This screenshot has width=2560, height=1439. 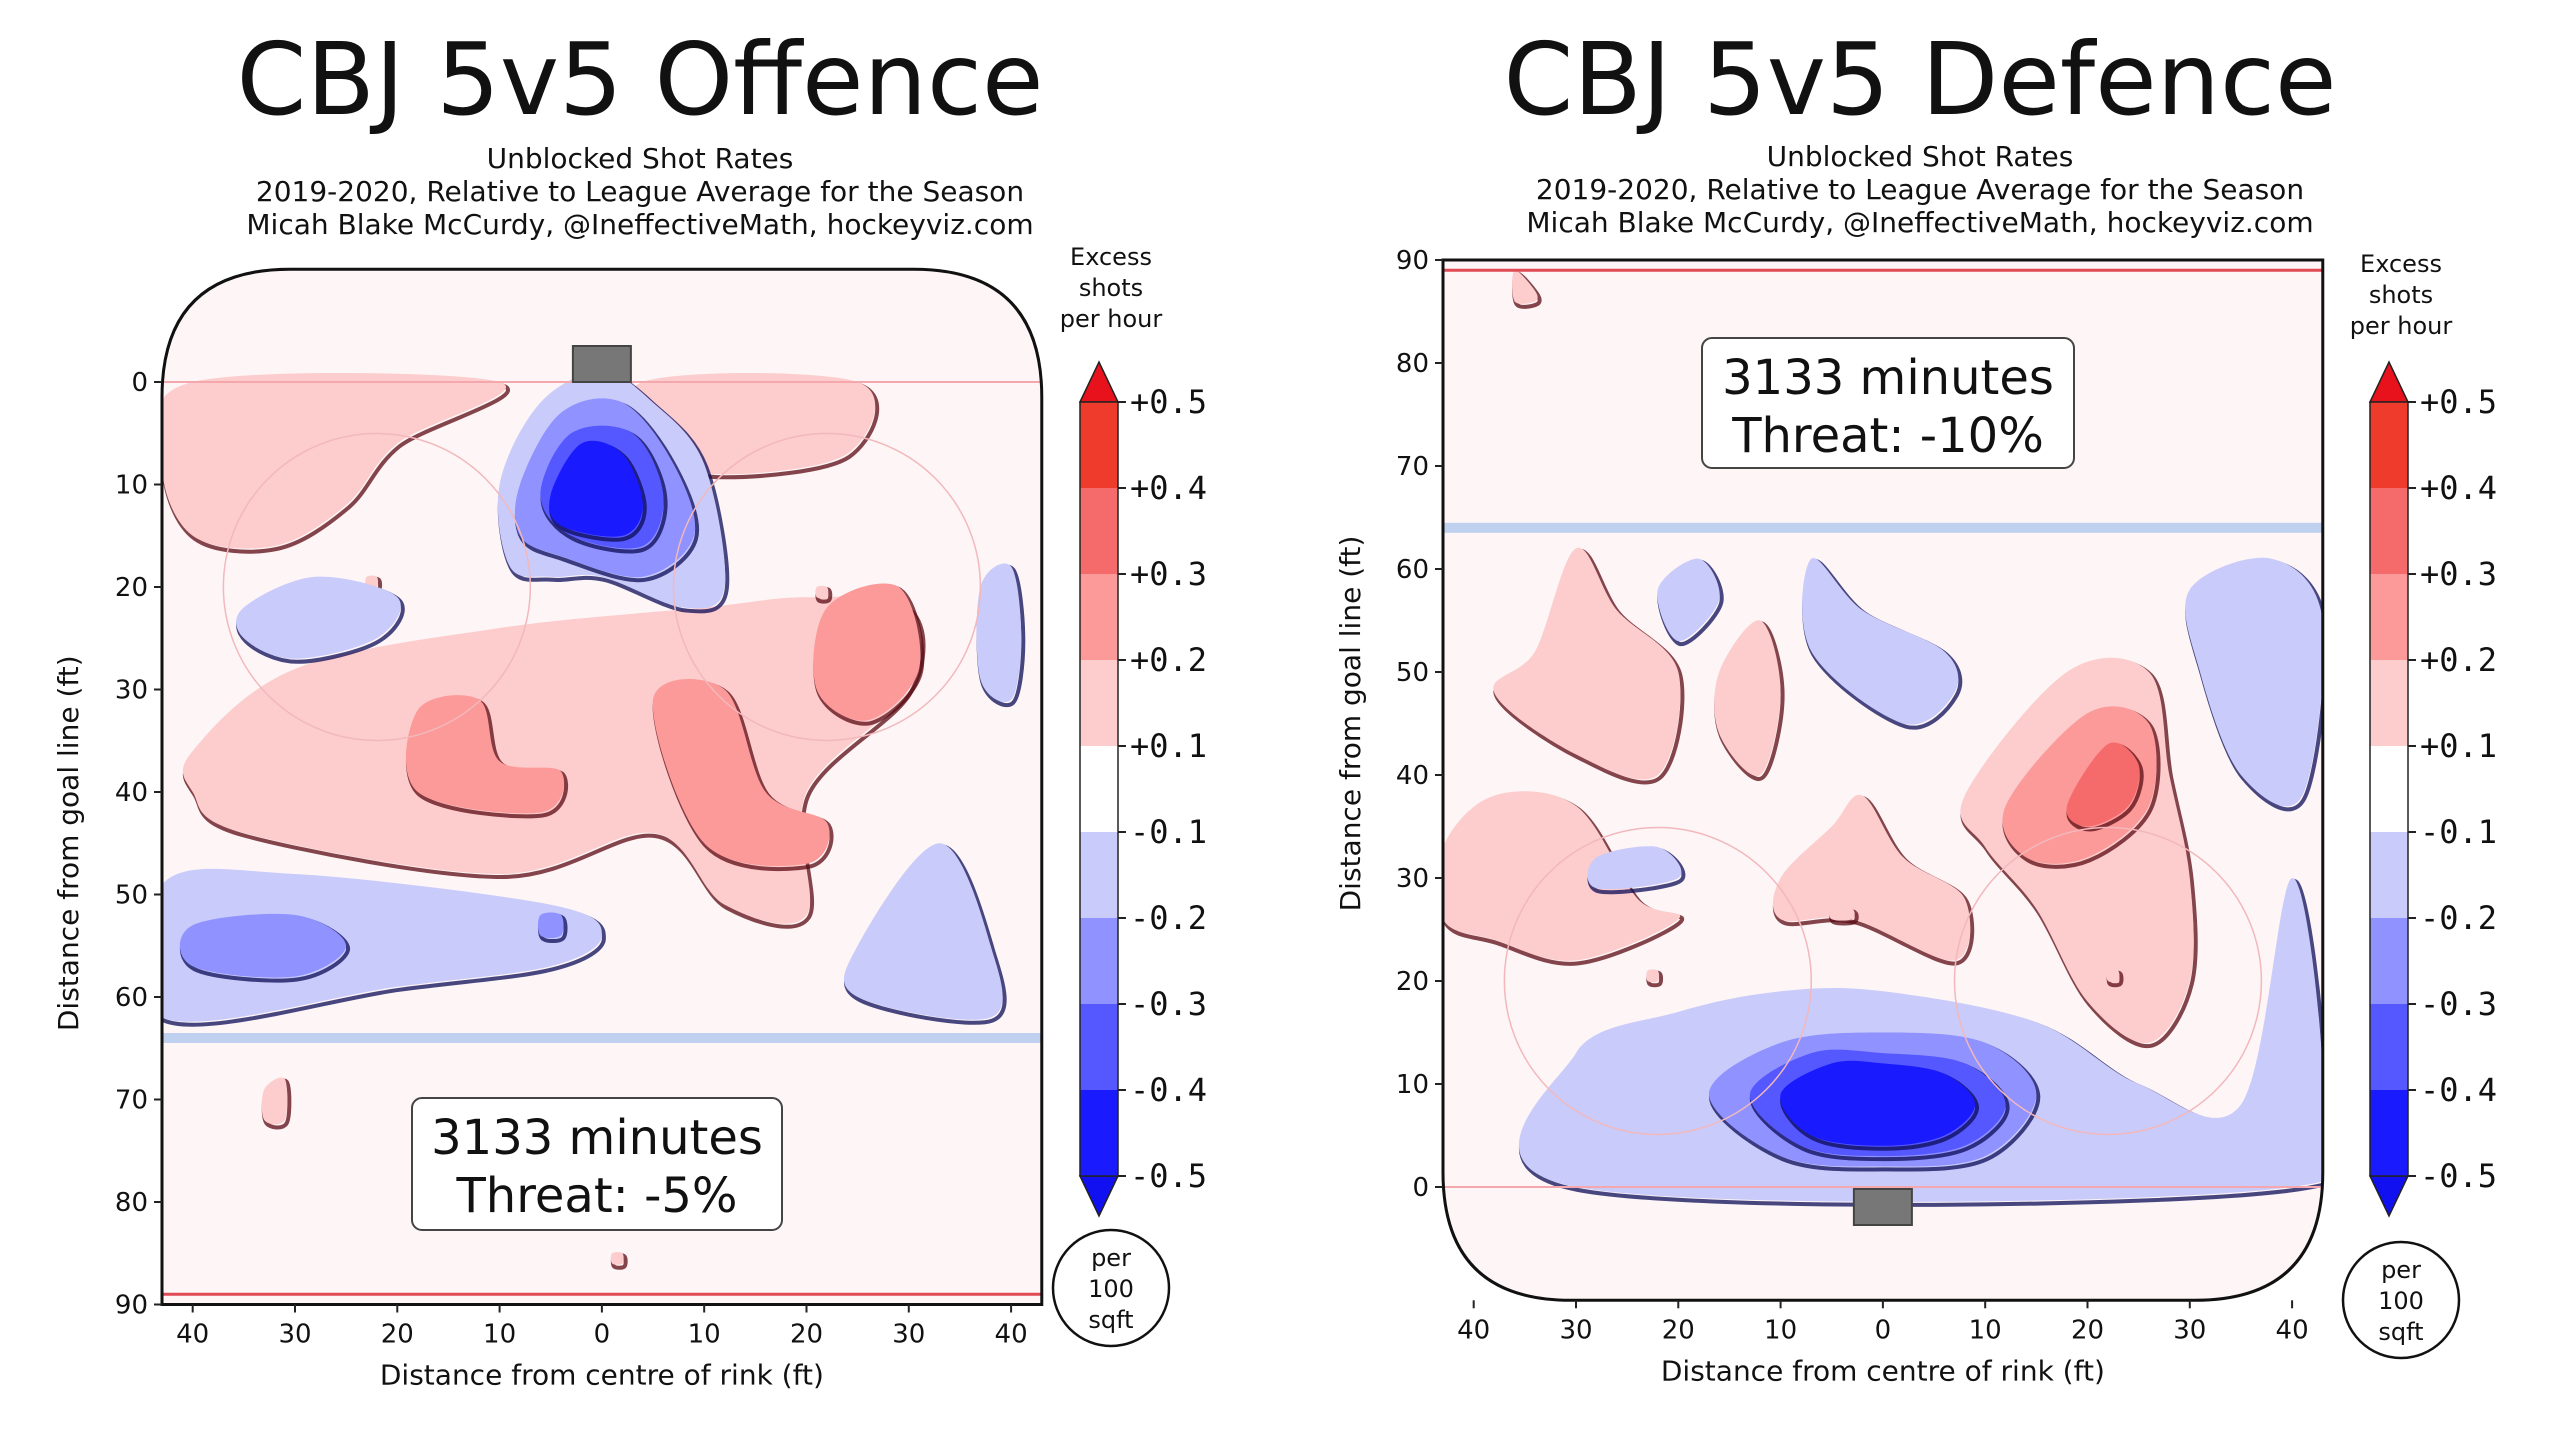 I want to click on off-ytick-label-7: 70, so click(x=131, y=1101).